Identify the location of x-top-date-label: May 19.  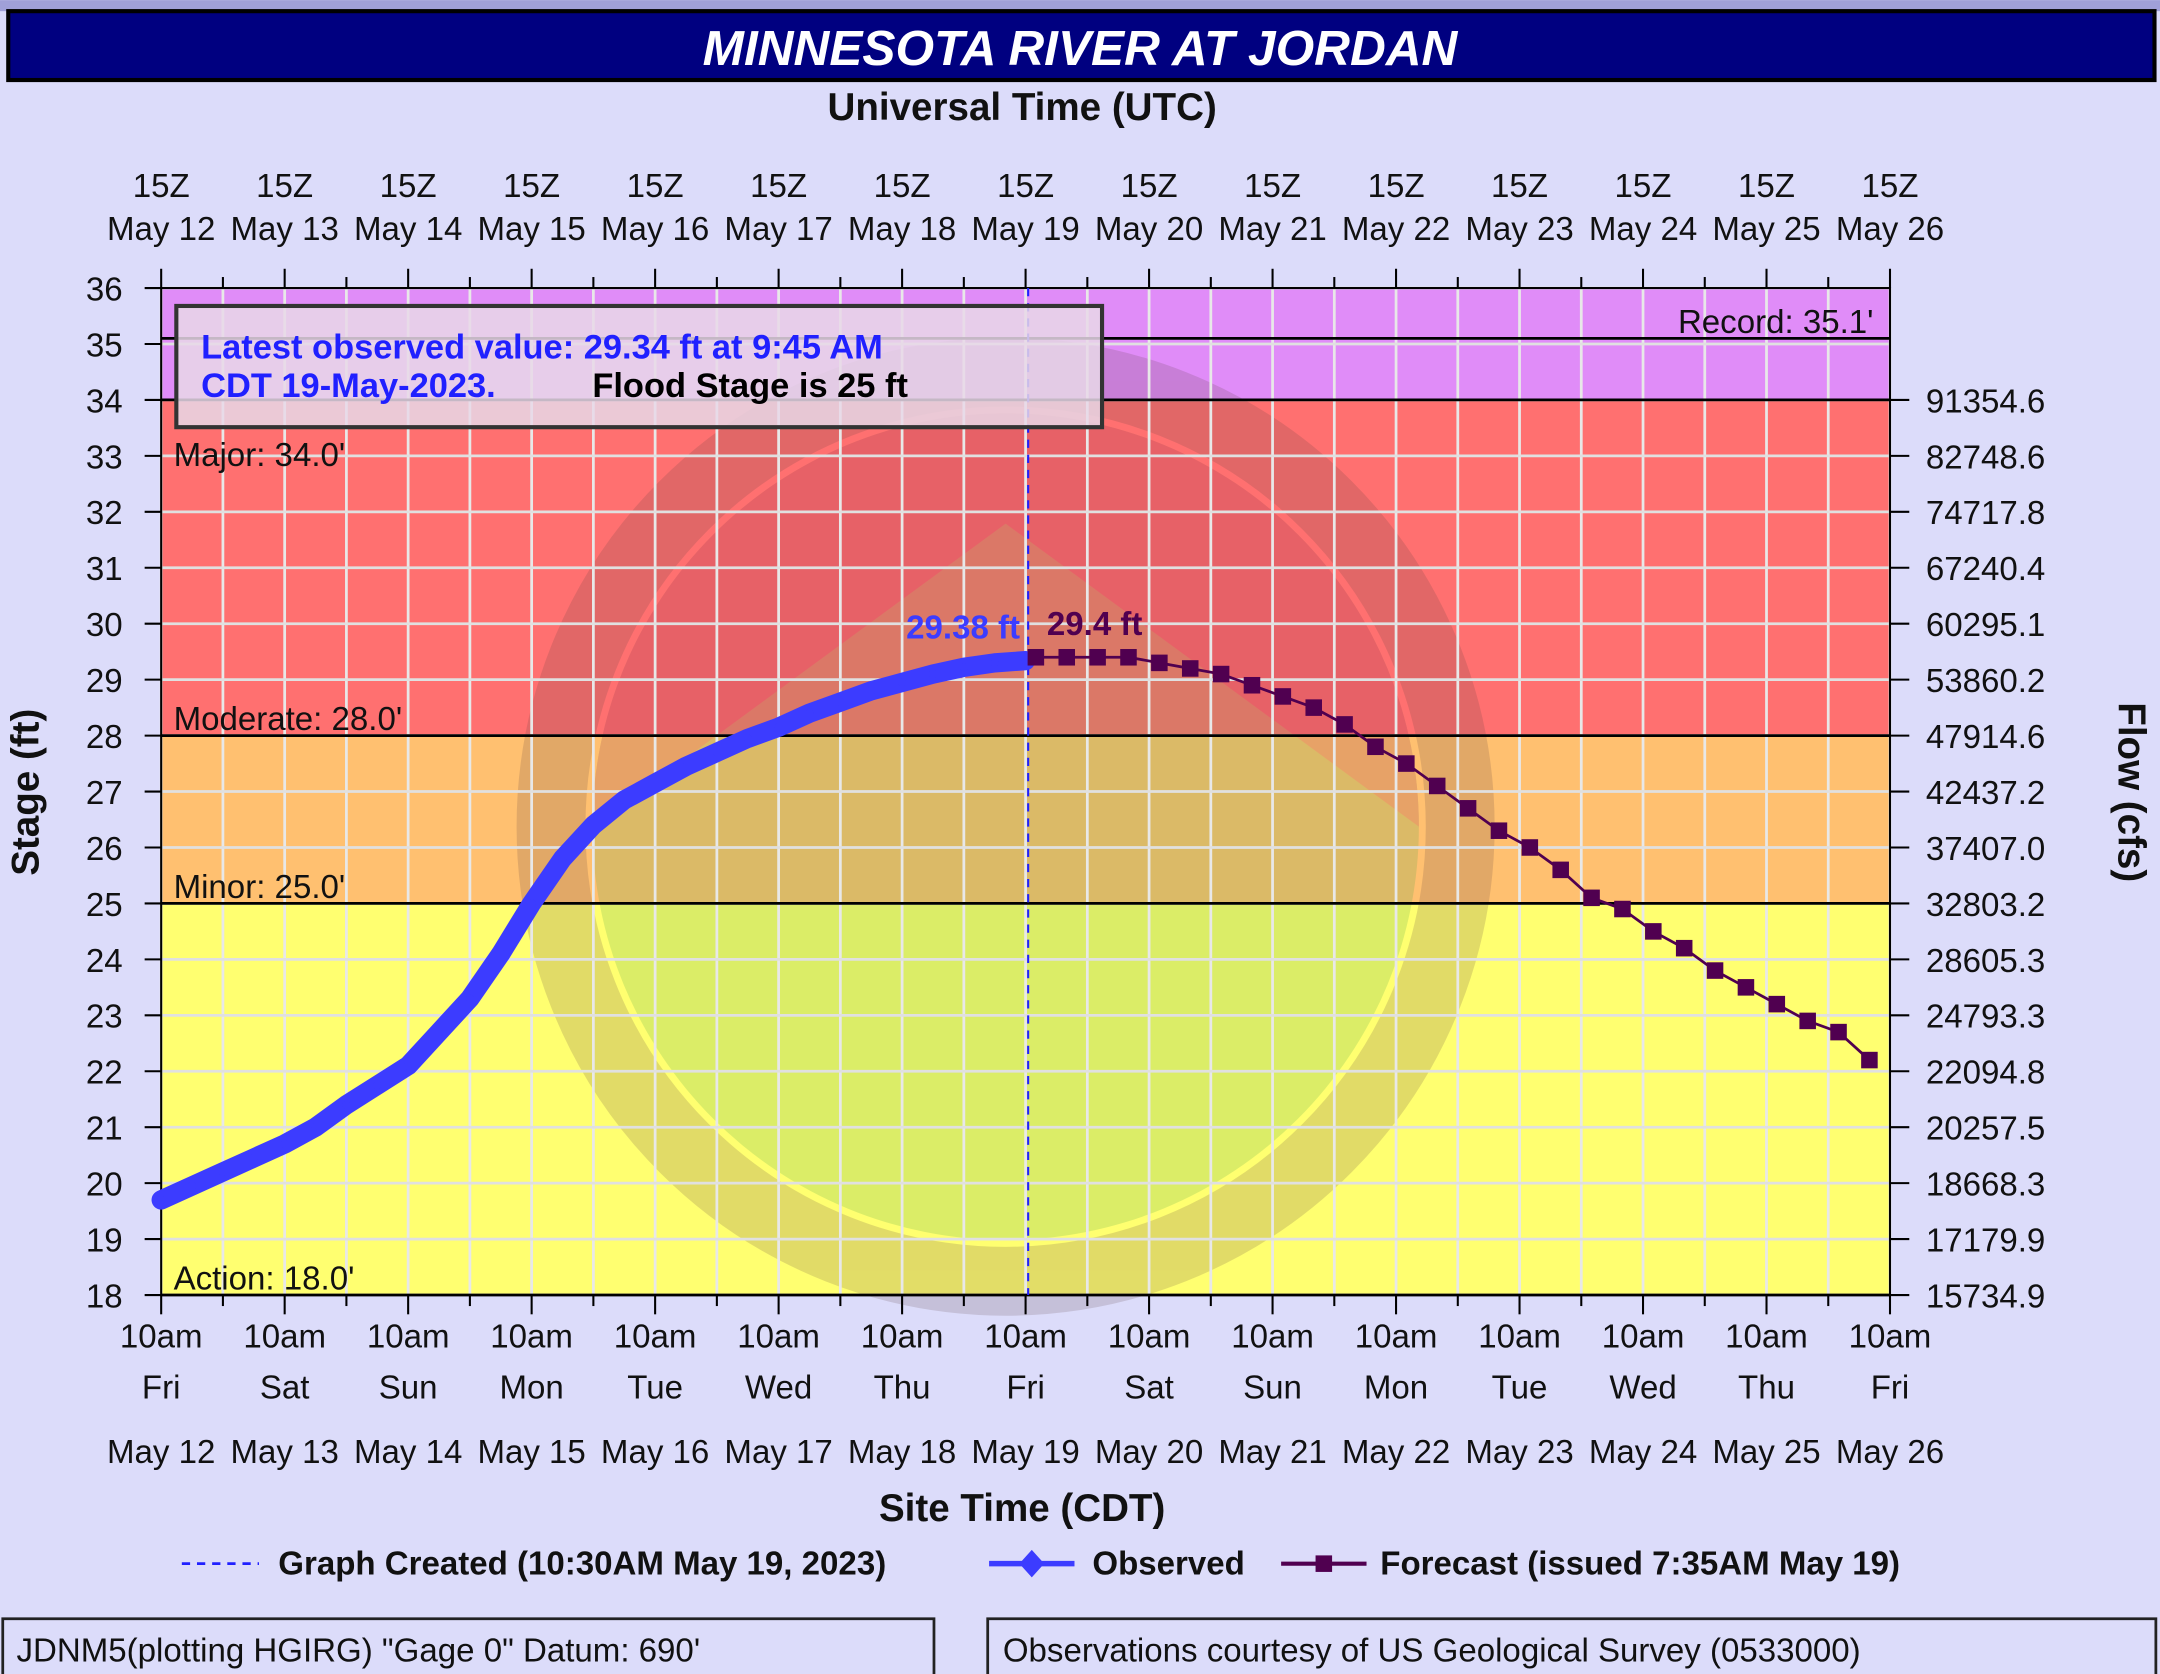
(1025, 229).